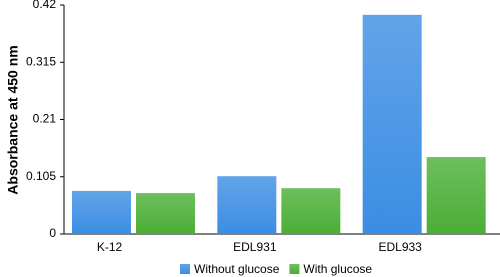  I want to click on y-axis-label: Absorbance at 450 nm, so click(13, 119).